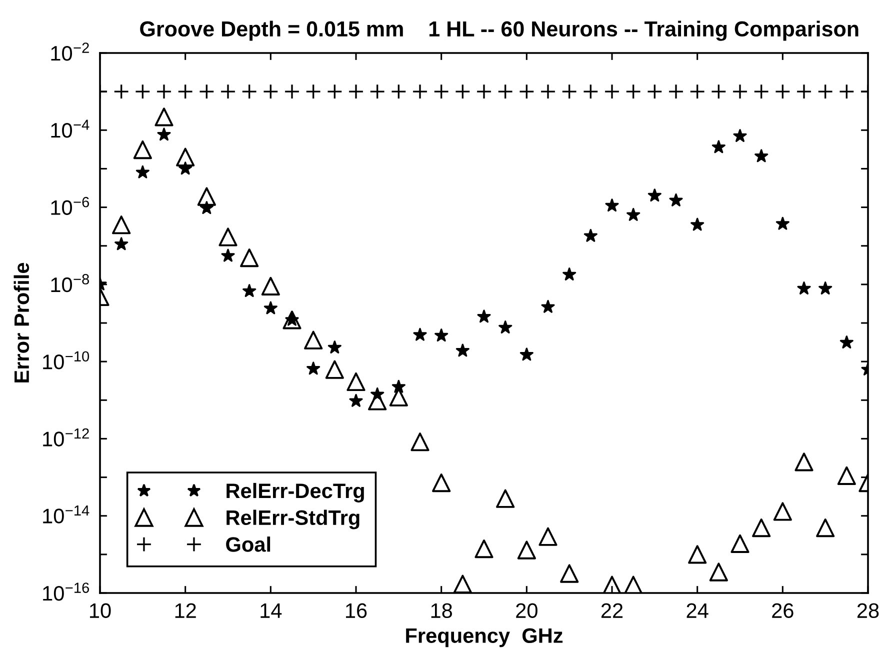  What do you see at coordinates (356, 610) in the screenshot?
I see `x-tick-label: 16` at bounding box center [356, 610].